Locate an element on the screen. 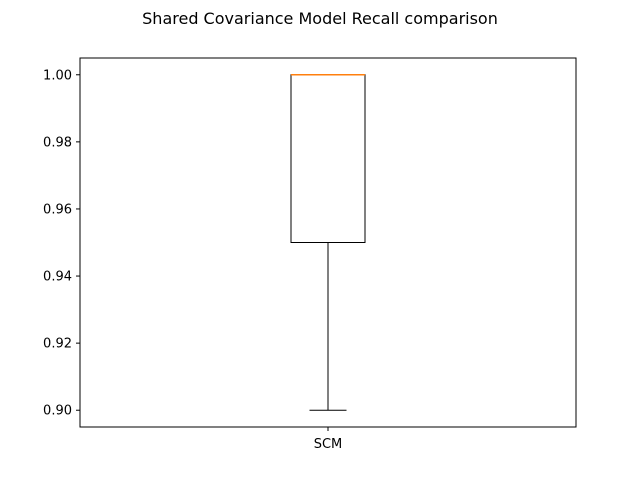 This screenshot has width=640, height=480. y-tick-label: 0.94 is located at coordinates (57, 277).